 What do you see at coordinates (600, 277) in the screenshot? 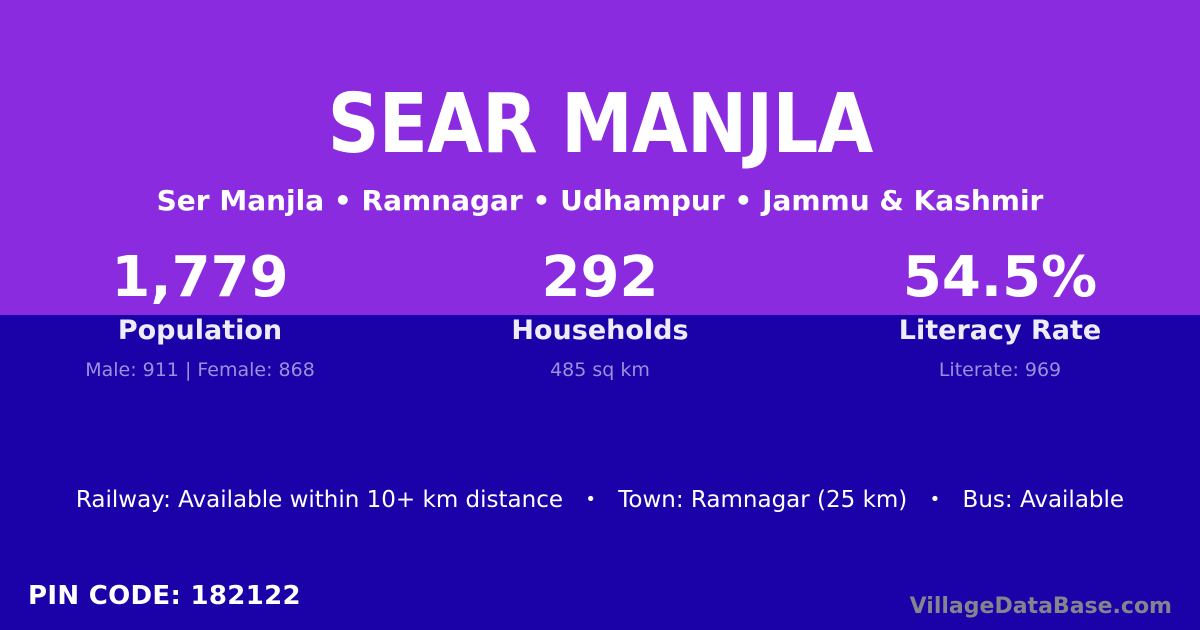
I see `households-value: 292` at bounding box center [600, 277].